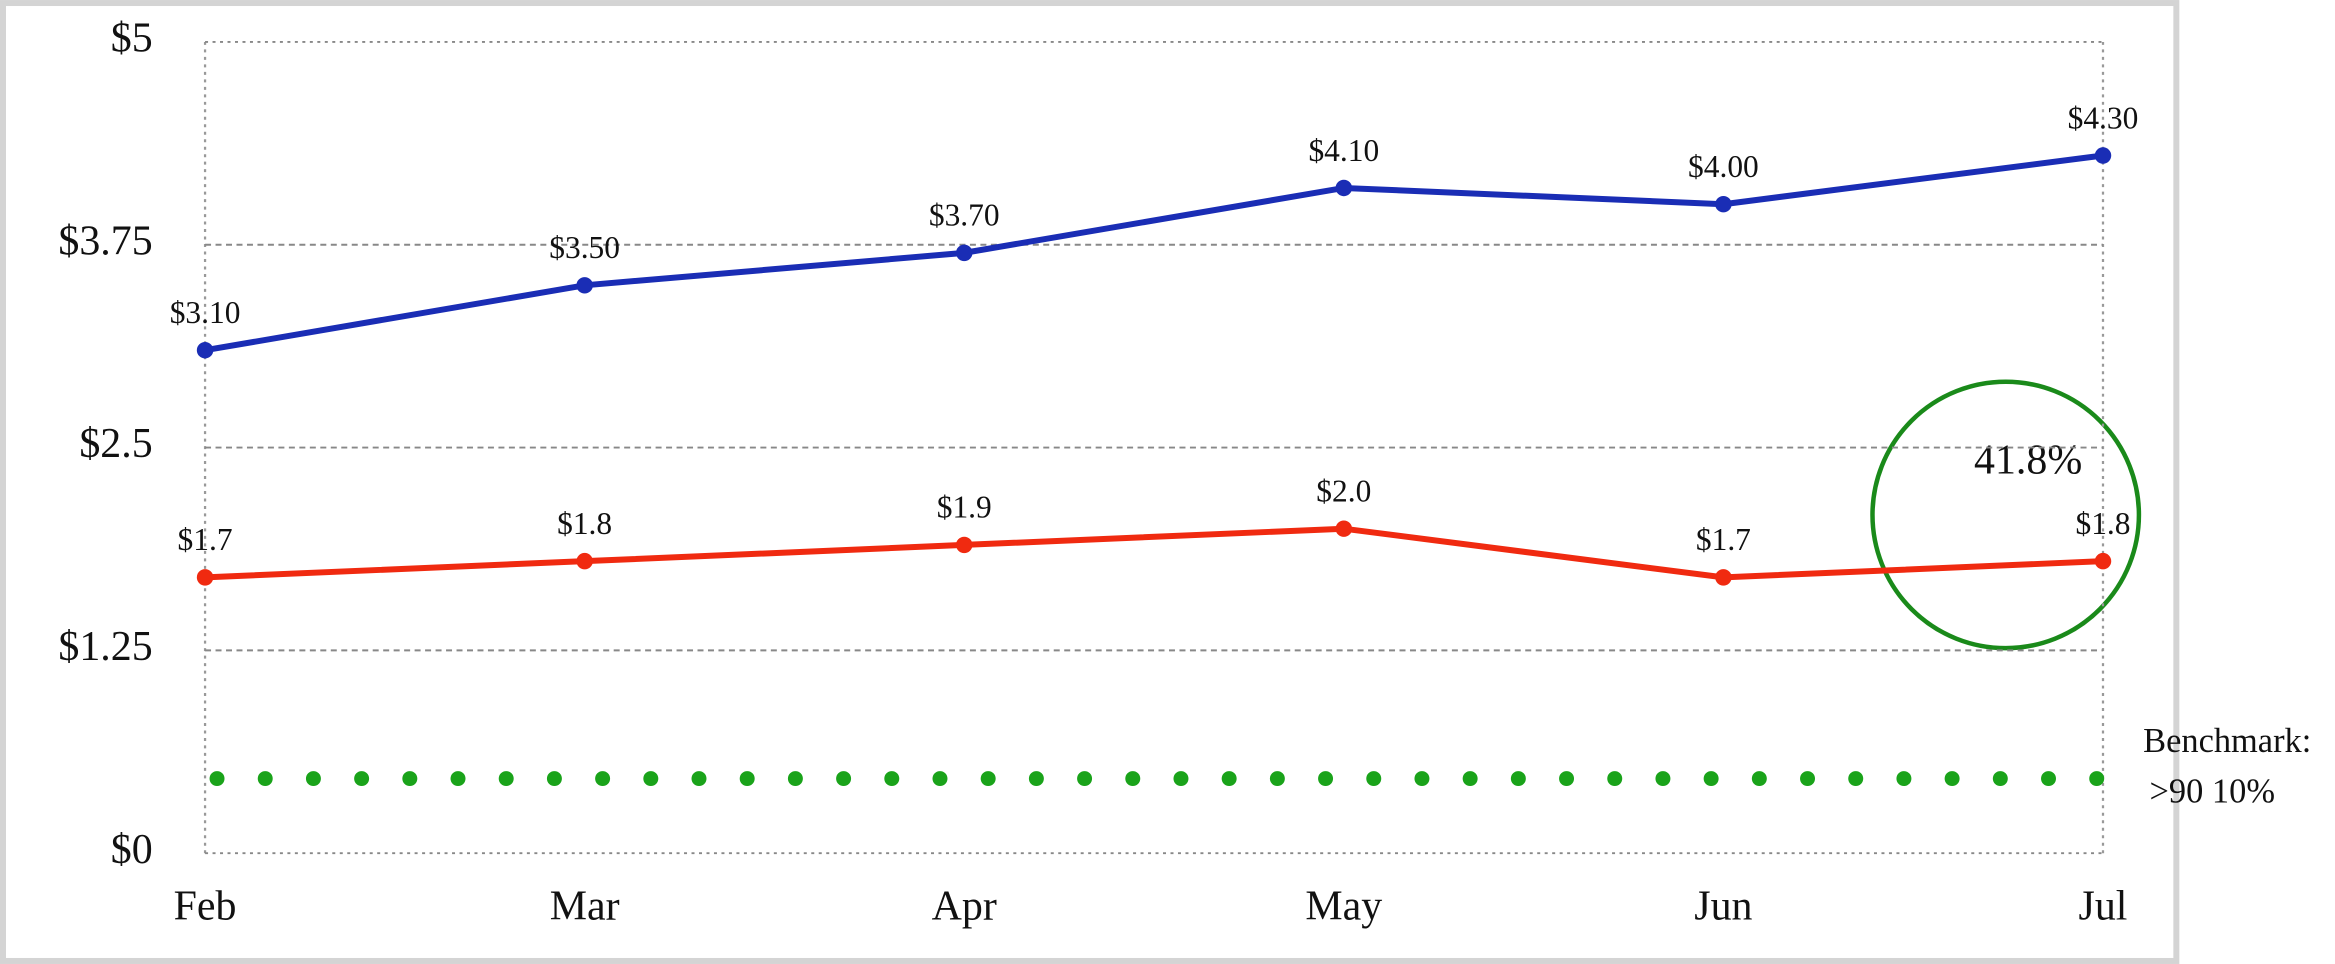  Describe the element at coordinates (964, 907) in the screenshot. I see `x-tick-label: Apr` at that location.